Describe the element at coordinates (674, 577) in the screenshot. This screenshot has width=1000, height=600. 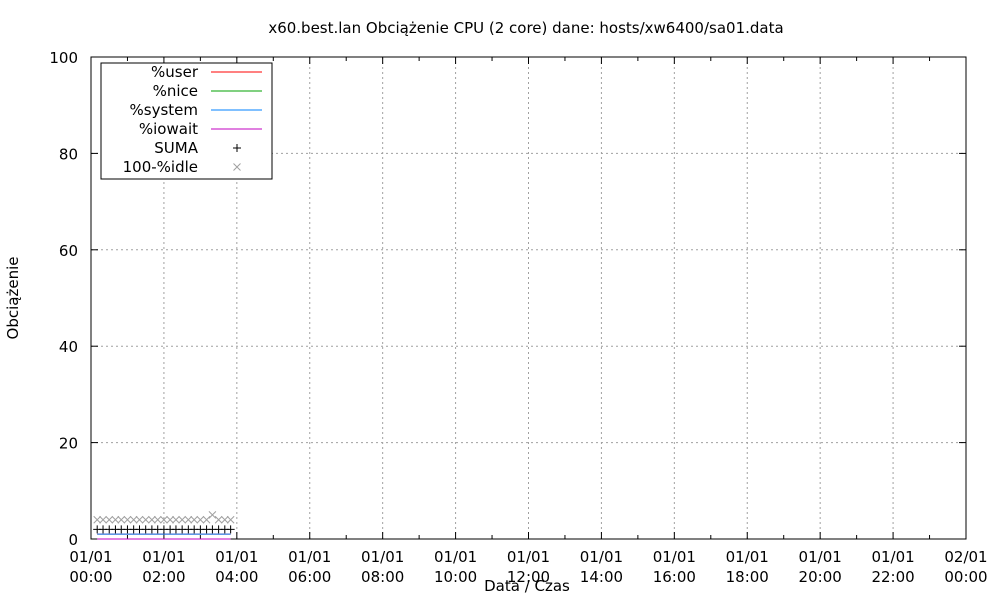
I see `x-tick-label-time: 16:00` at that location.